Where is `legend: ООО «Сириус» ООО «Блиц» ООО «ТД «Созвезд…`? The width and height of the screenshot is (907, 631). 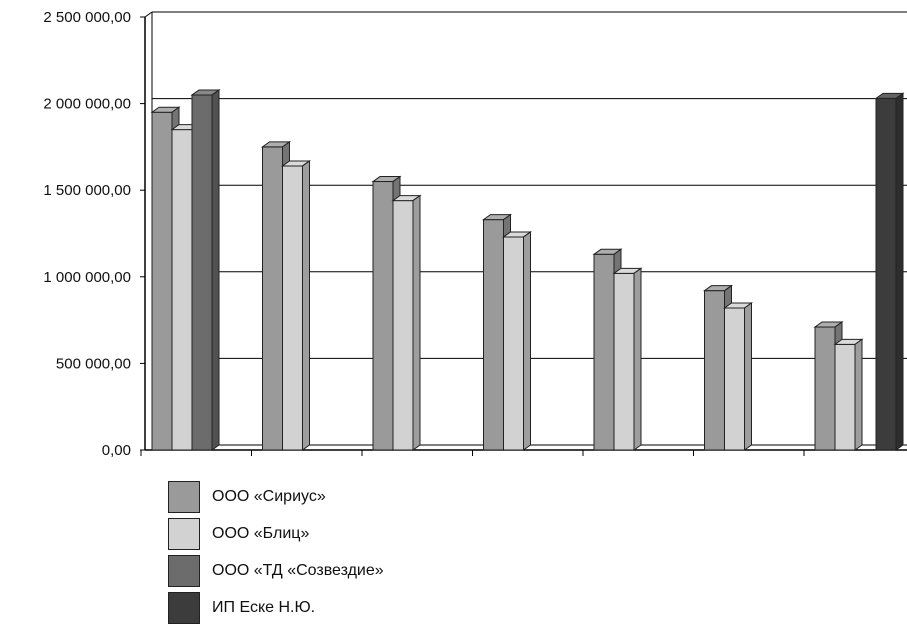 legend: ООО «Сириус» ООО «Блиц» ООО «ТД «Созвезд… is located at coordinates (276, 552).